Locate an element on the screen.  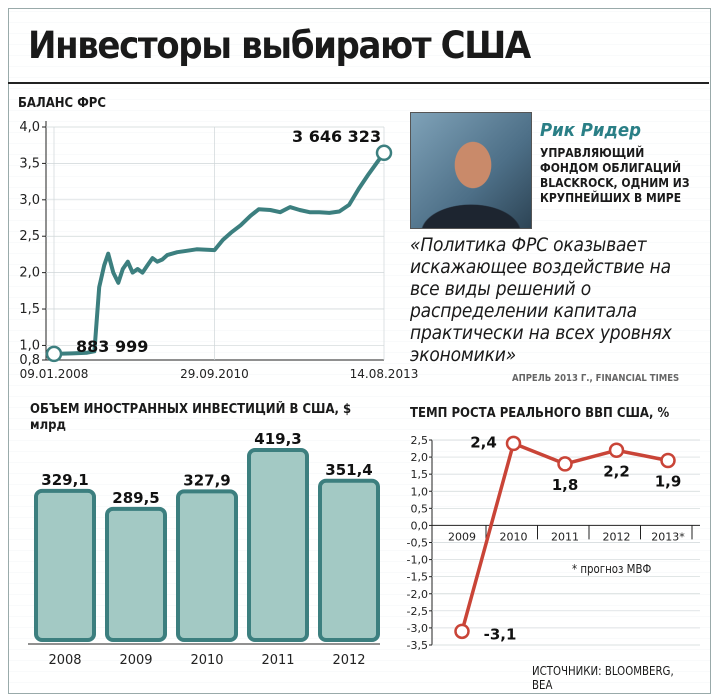
gdp-x-label: 2011 is located at coordinates (565, 536).